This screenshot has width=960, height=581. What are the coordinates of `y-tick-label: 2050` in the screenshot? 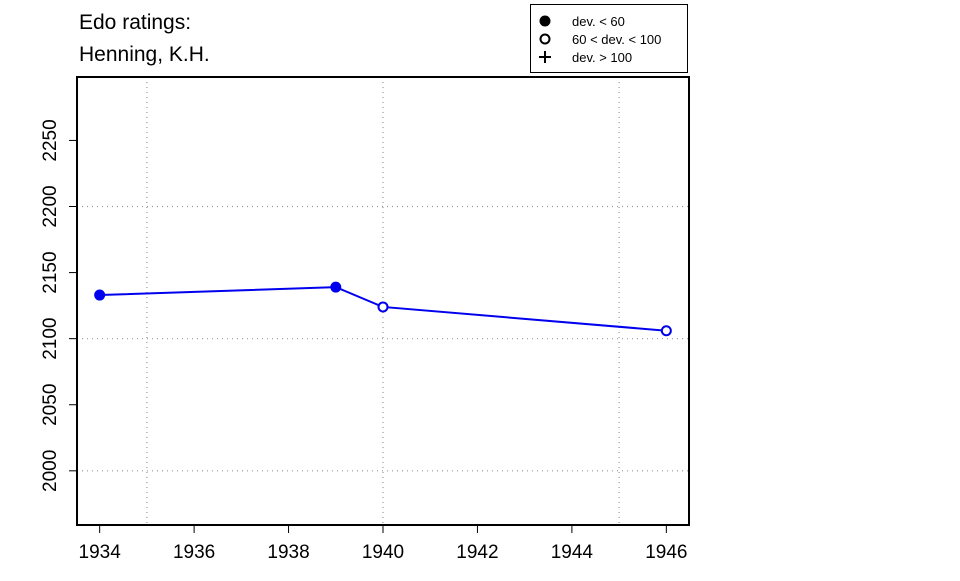 It's located at (50, 405).